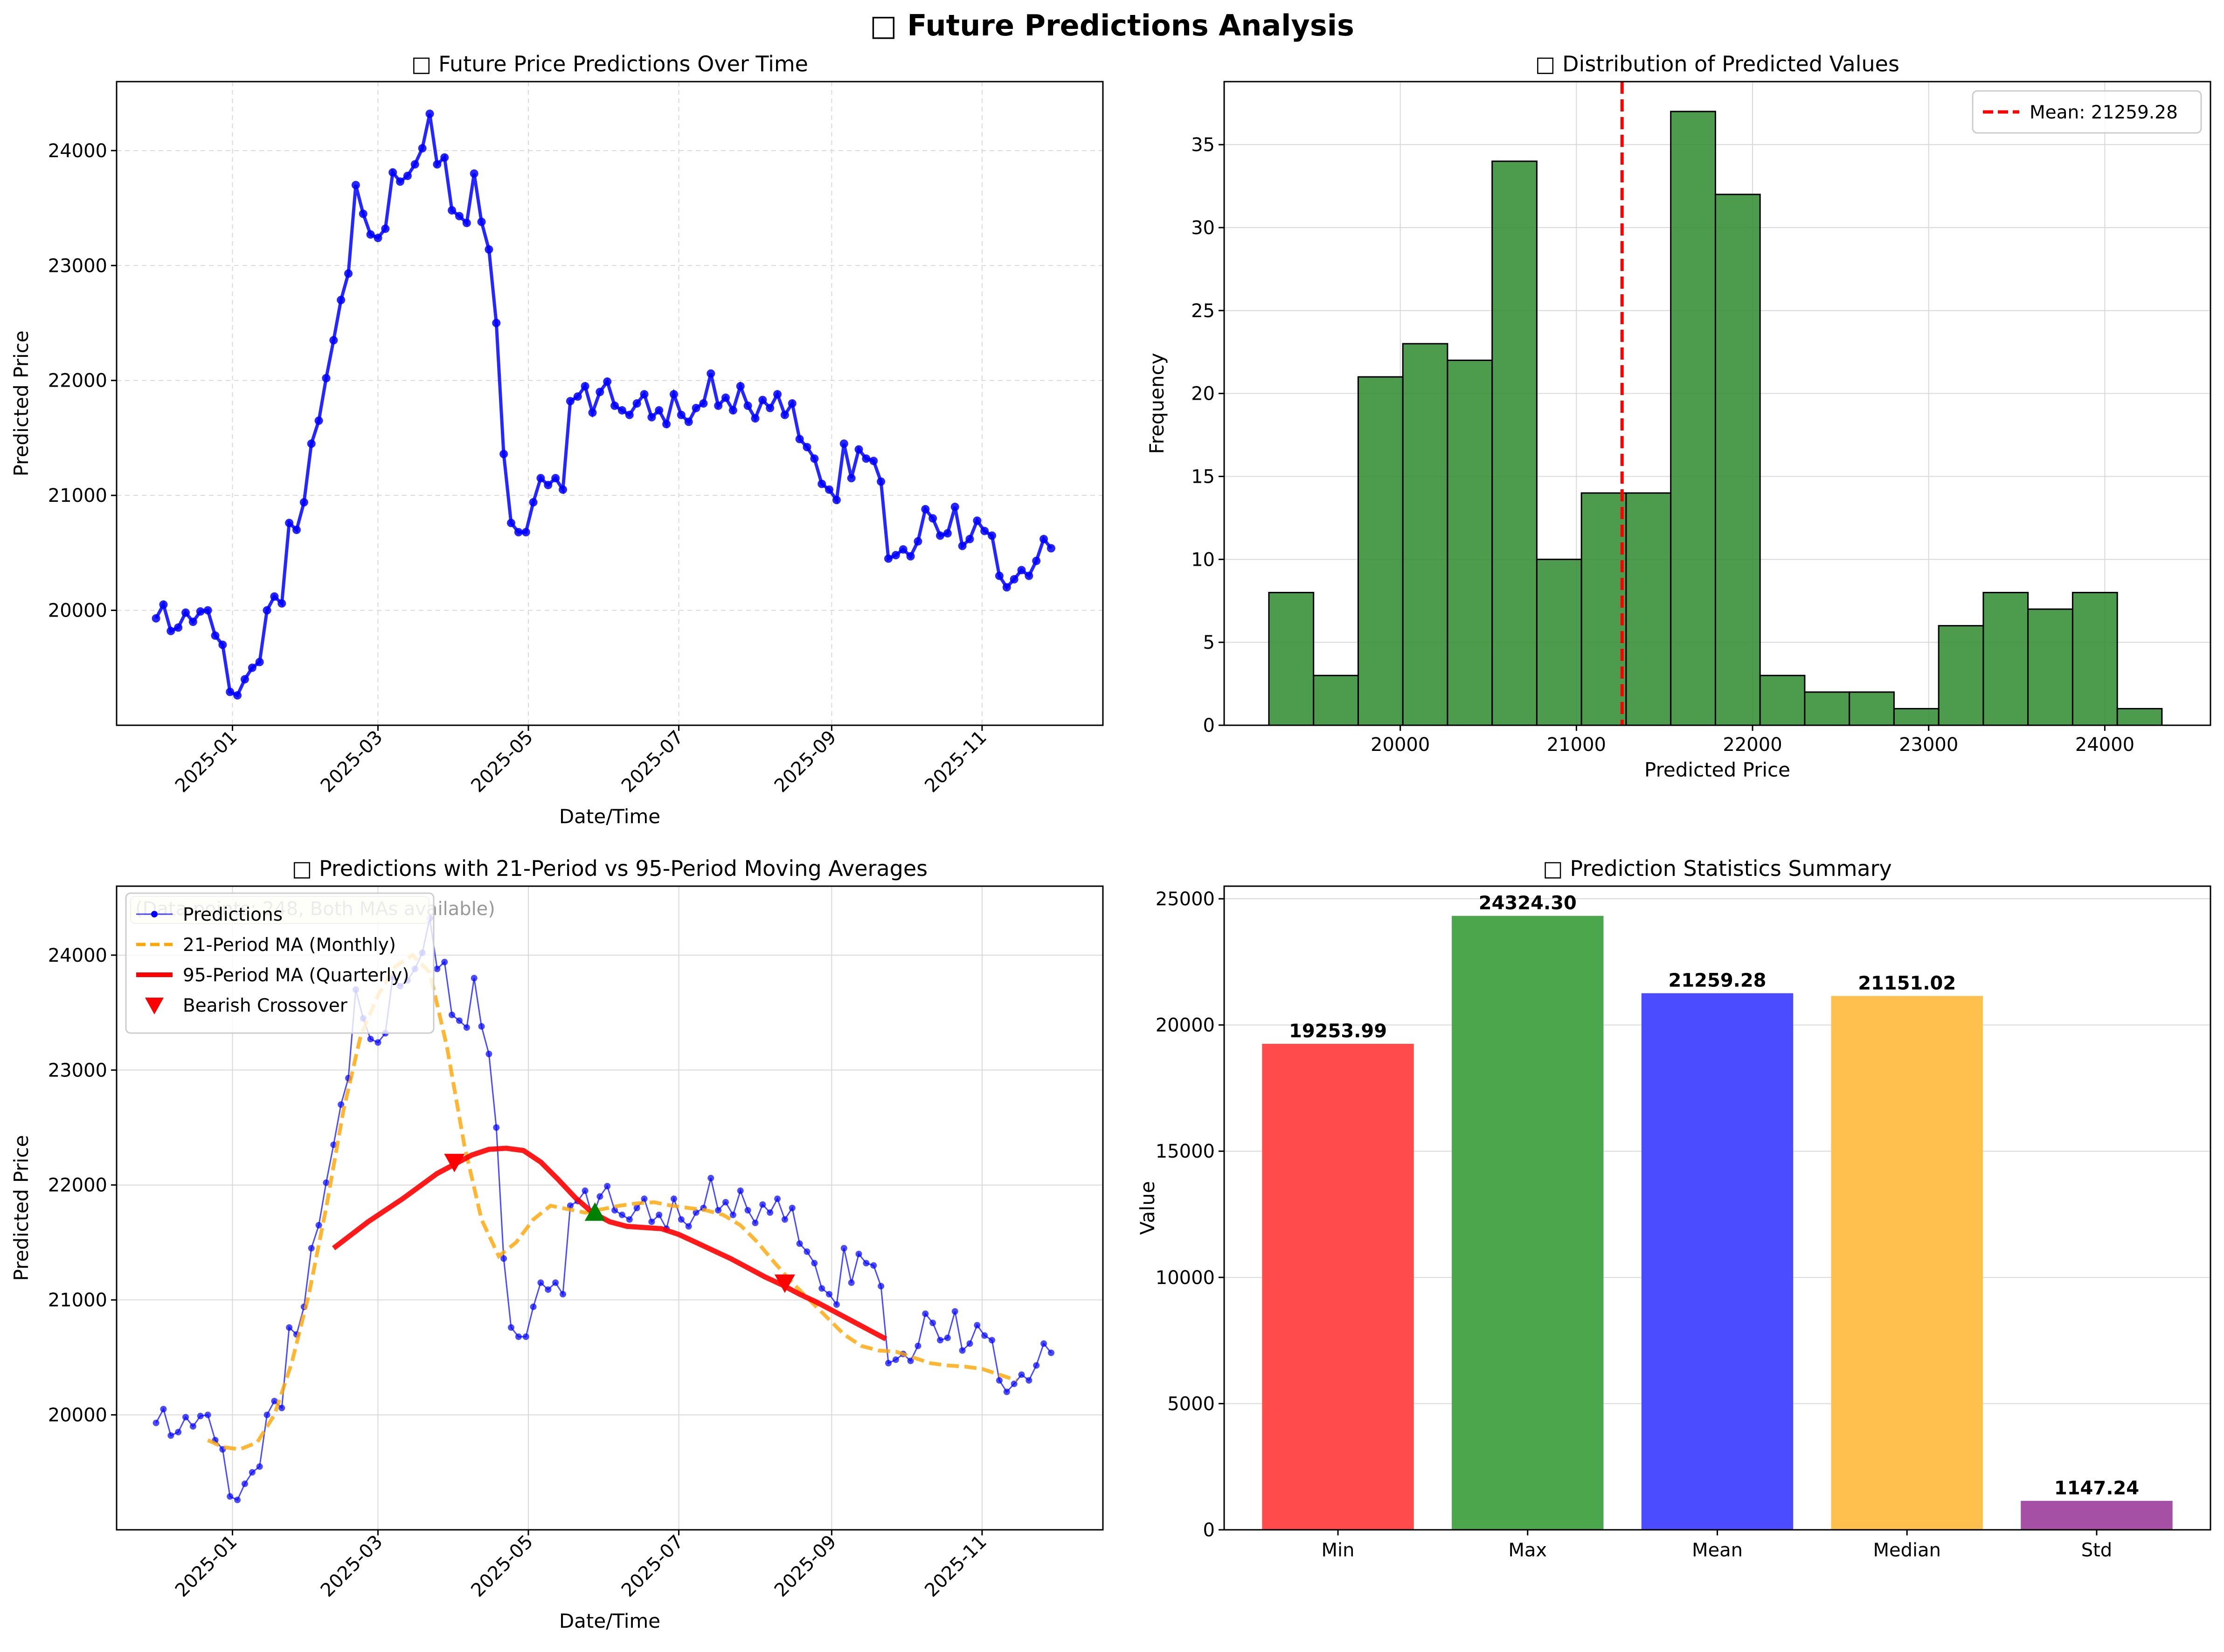 This screenshot has height=1652, width=2224. I want to click on y-tick-label: 20000, so click(77, 1415).